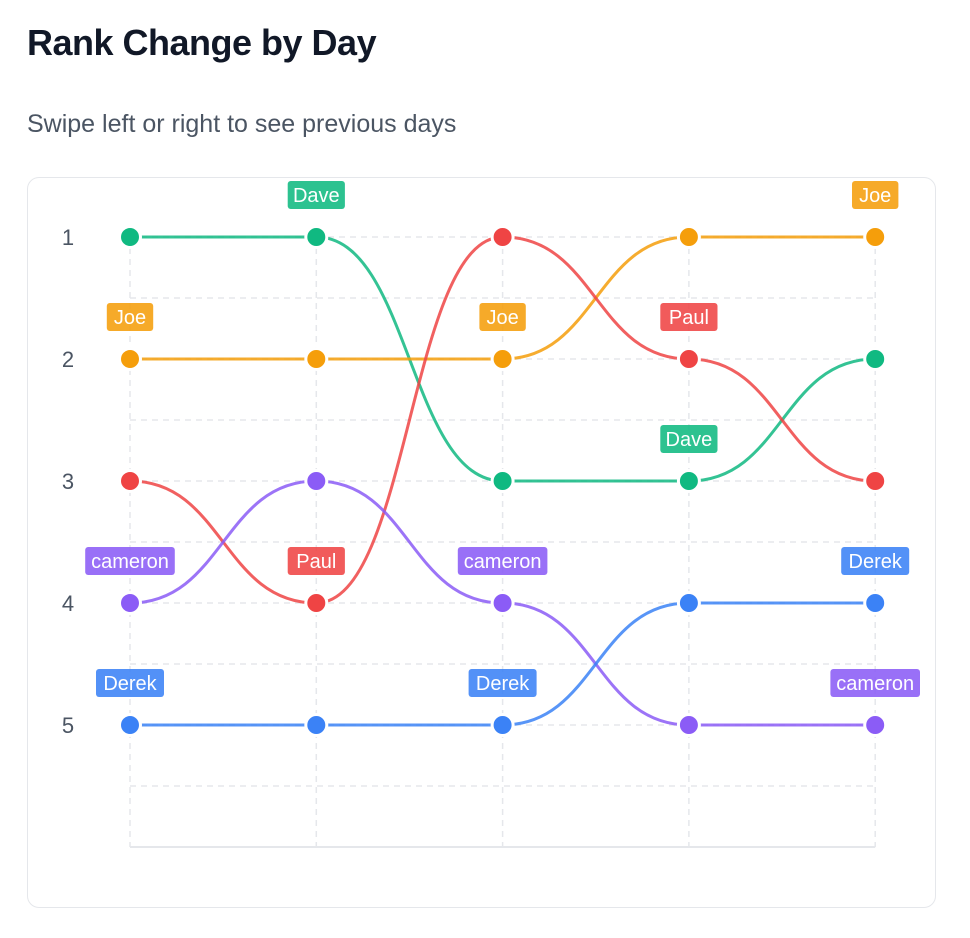 The height and width of the screenshot is (938, 970). What do you see at coordinates (502, 664) in the screenshot?
I see `series-line-derek` at bounding box center [502, 664].